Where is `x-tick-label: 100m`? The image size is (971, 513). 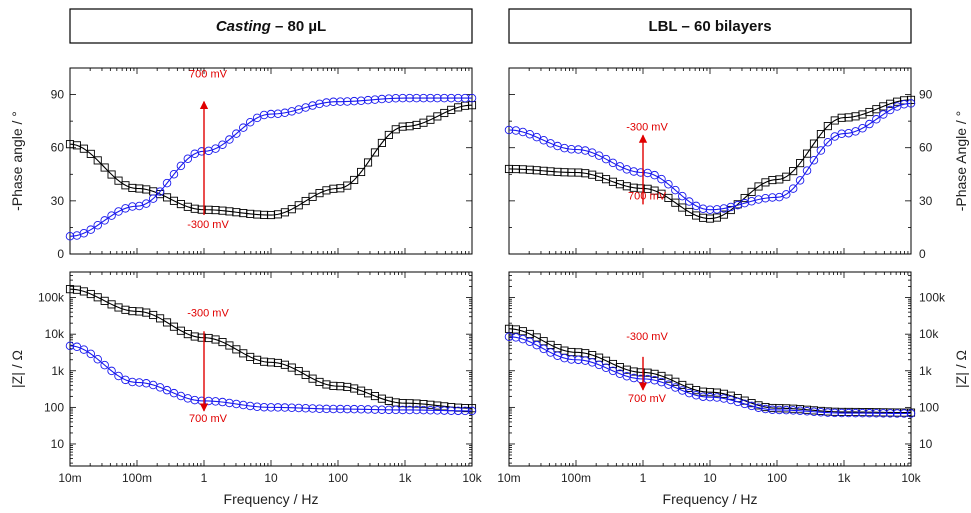 x-tick-label: 100m is located at coordinates (137, 478).